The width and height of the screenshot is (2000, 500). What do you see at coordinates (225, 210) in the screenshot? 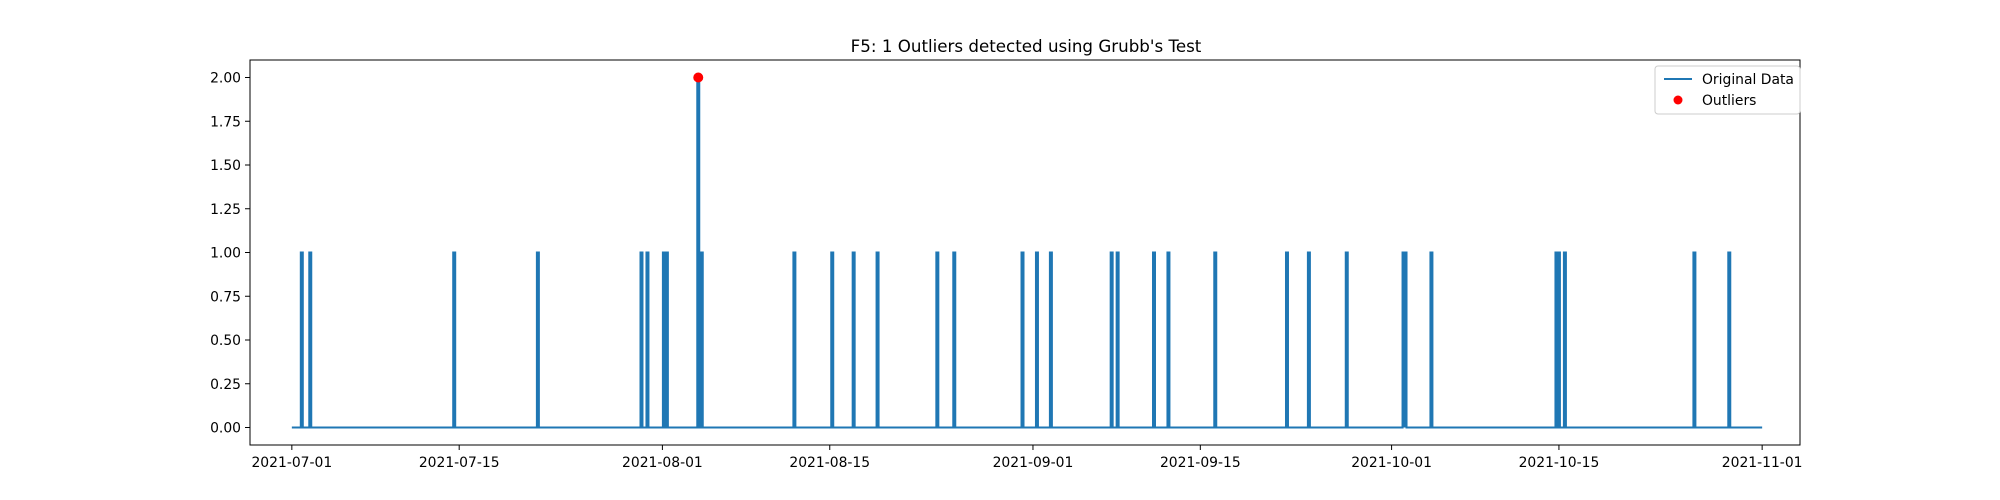
I see `y-tick-label: 1.25` at bounding box center [225, 210].